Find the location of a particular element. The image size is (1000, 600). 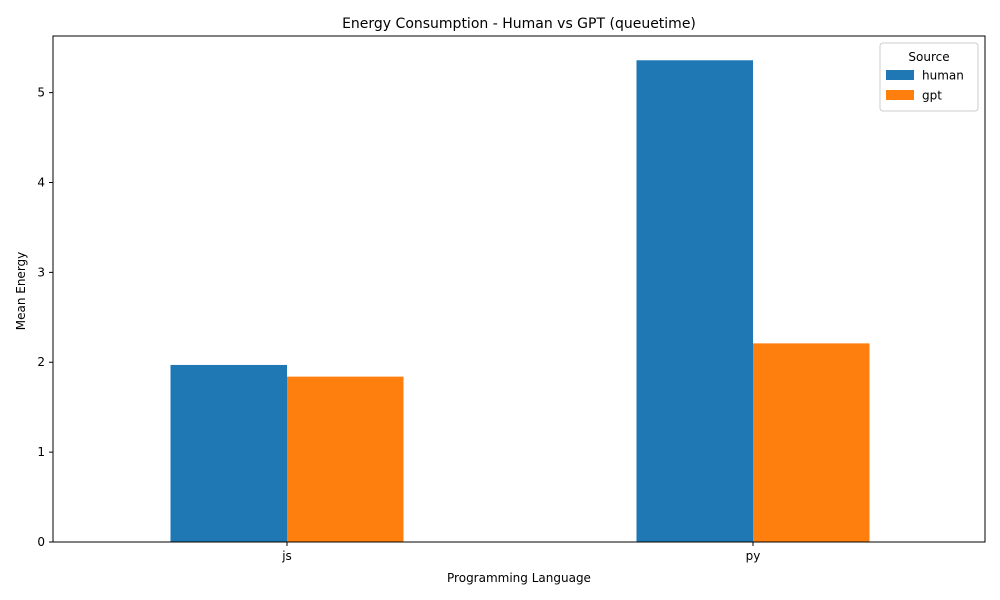

bar-human-py is located at coordinates (694, 301).